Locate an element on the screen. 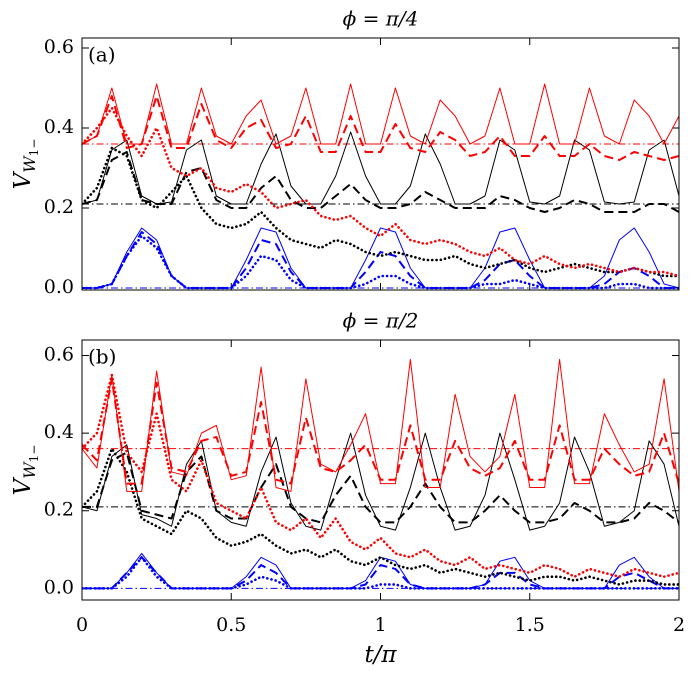 The width and height of the screenshot is (700, 680). x-tick-label: 1 is located at coordinates (380, 625).